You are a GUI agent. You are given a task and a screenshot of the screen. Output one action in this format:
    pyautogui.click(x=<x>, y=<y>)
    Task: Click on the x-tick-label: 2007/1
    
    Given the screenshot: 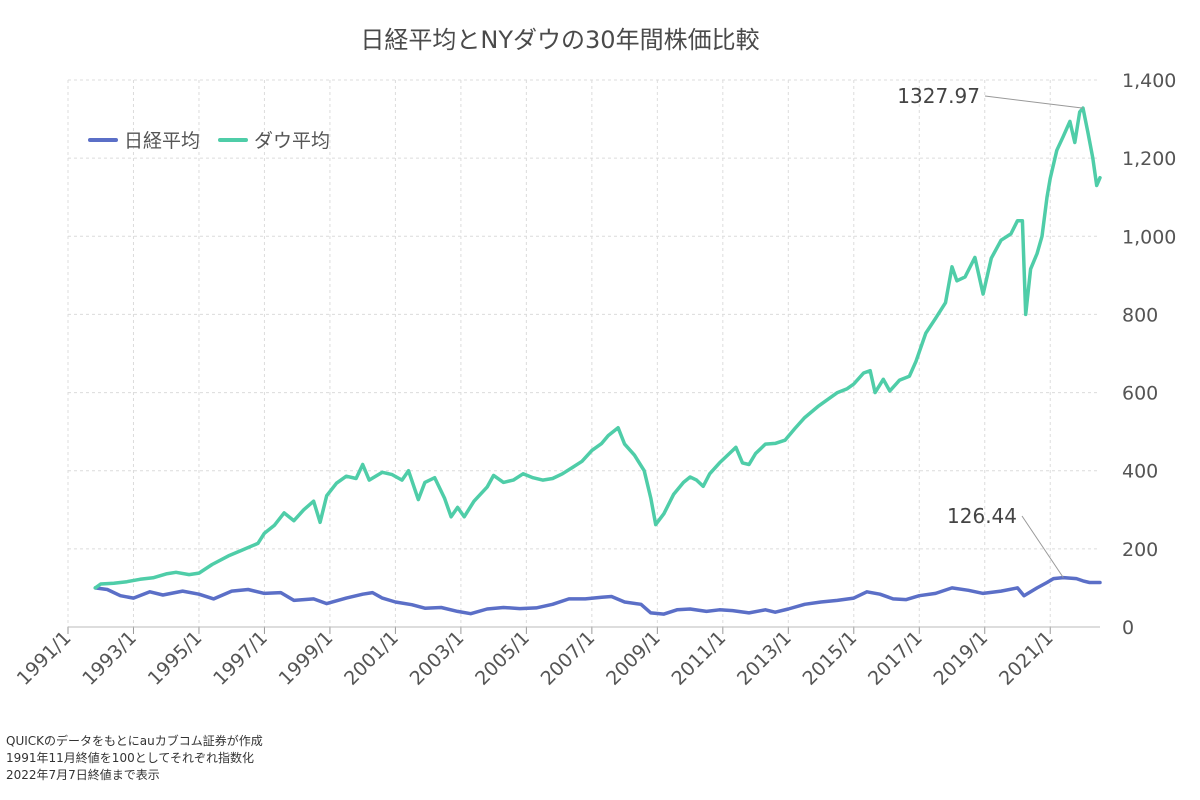 What is the action you would take?
    pyautogui.click(x=568, y=658)
    